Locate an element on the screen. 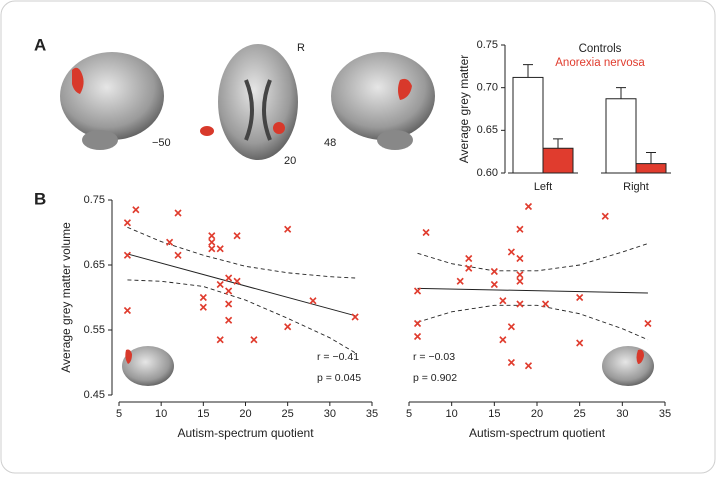 The width and height of the screenshot is (716, 479). y-axis-label: Average grey matter is located at coordinates (464, 109).